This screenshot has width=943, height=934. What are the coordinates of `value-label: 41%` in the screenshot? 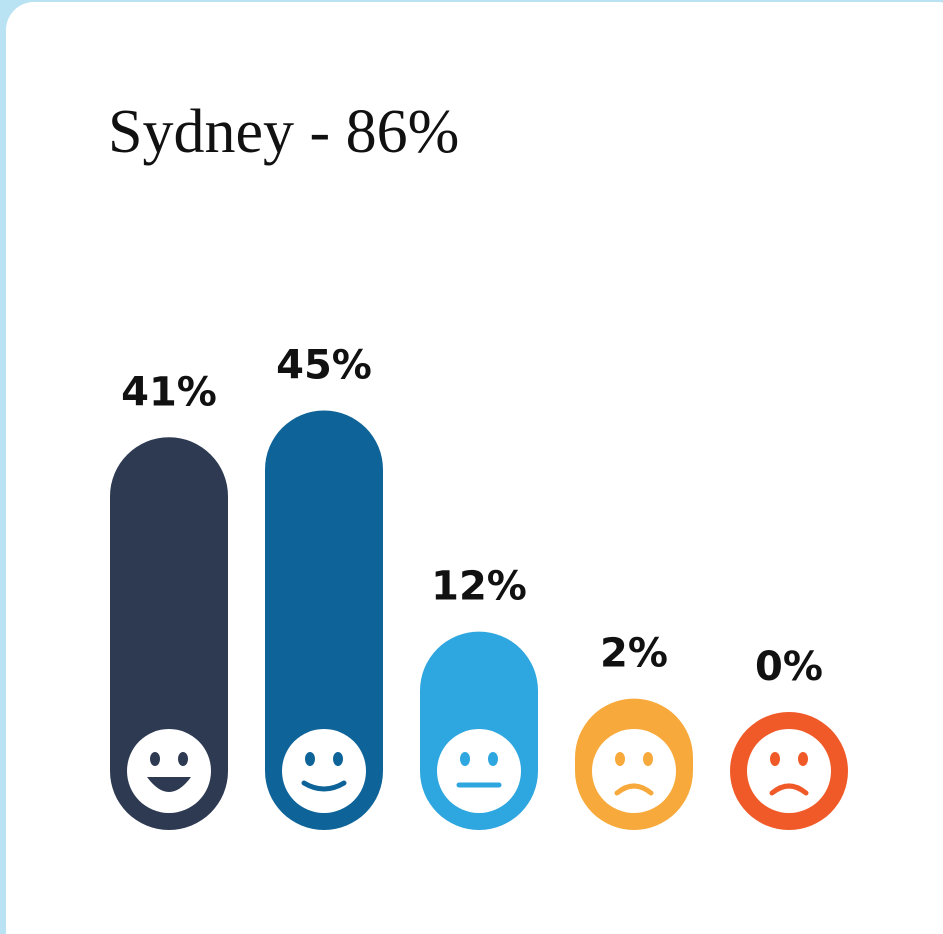 It's located at (169, 392).